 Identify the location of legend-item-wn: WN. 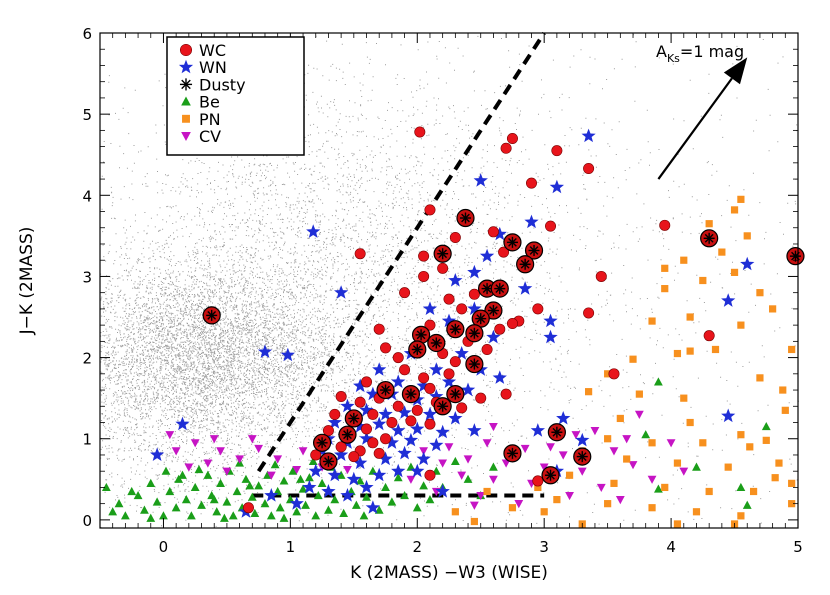
(202, 67).